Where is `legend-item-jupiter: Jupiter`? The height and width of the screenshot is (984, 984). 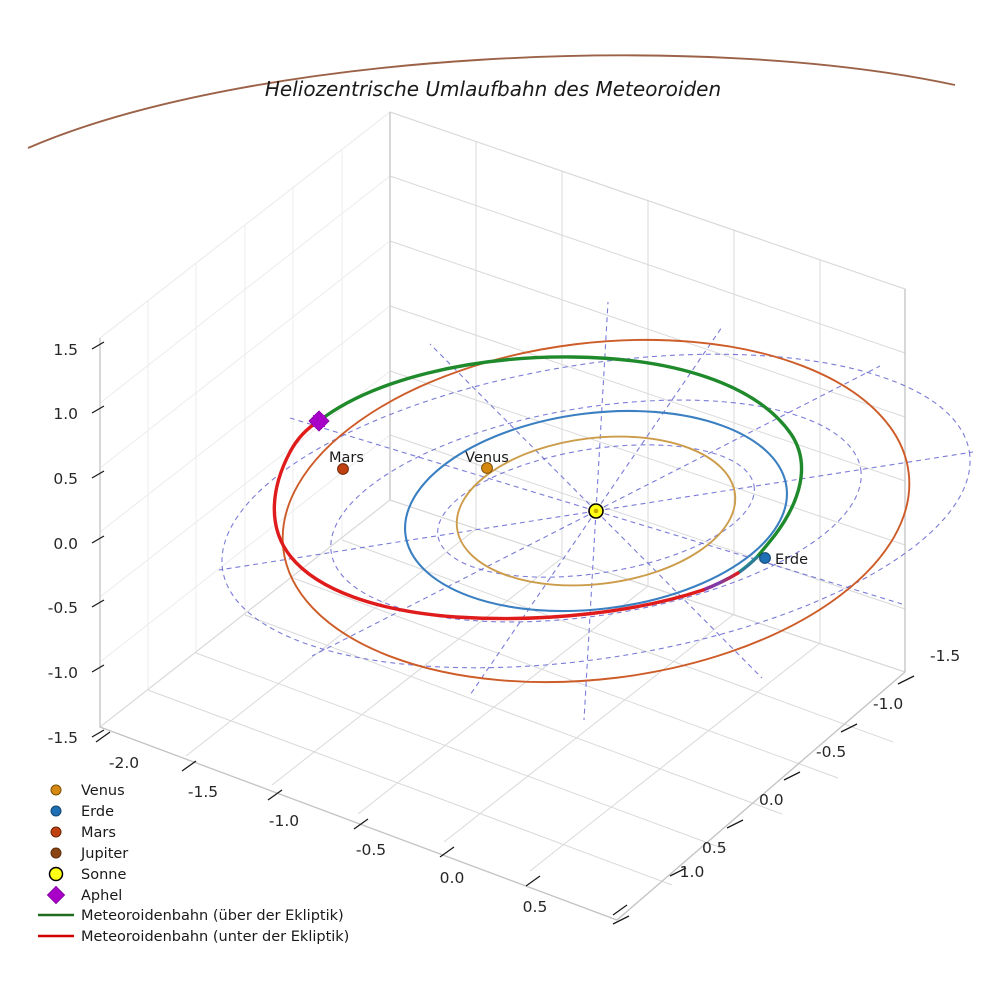 legend-item-jupiter: Jupiter is located at coordinates (89, 854).